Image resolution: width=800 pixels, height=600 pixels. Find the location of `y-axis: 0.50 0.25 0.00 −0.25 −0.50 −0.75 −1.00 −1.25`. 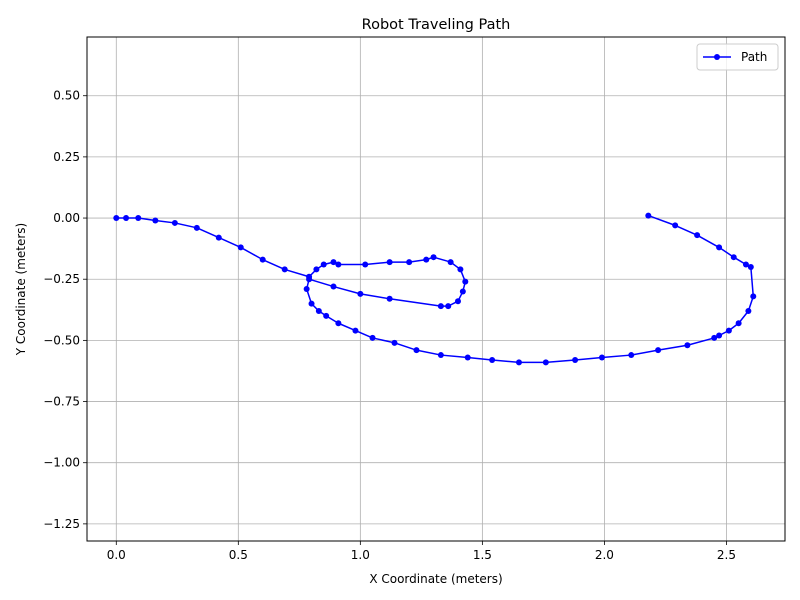

y-axis: 0.50 0.25 0.00 −0.25 −0.50 −0.75 −1.00 −1.25 is located at coordinates (65, 310).